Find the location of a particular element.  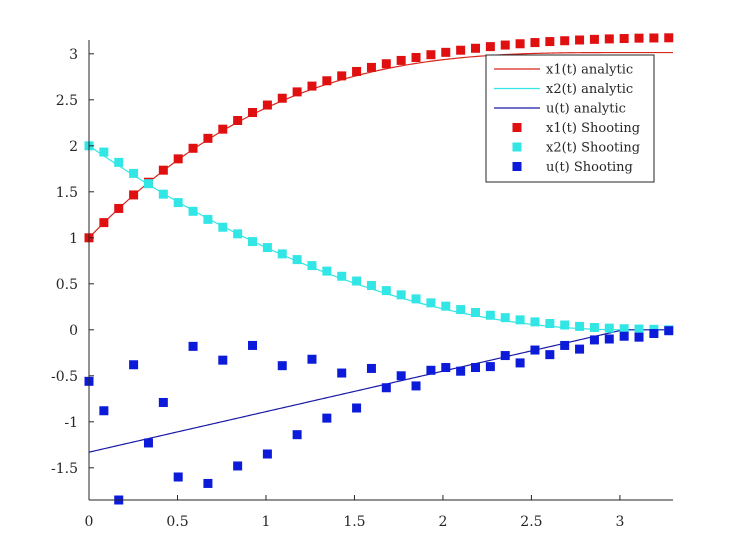

y-tick-label: 2 is located at coordinates (73, 147).